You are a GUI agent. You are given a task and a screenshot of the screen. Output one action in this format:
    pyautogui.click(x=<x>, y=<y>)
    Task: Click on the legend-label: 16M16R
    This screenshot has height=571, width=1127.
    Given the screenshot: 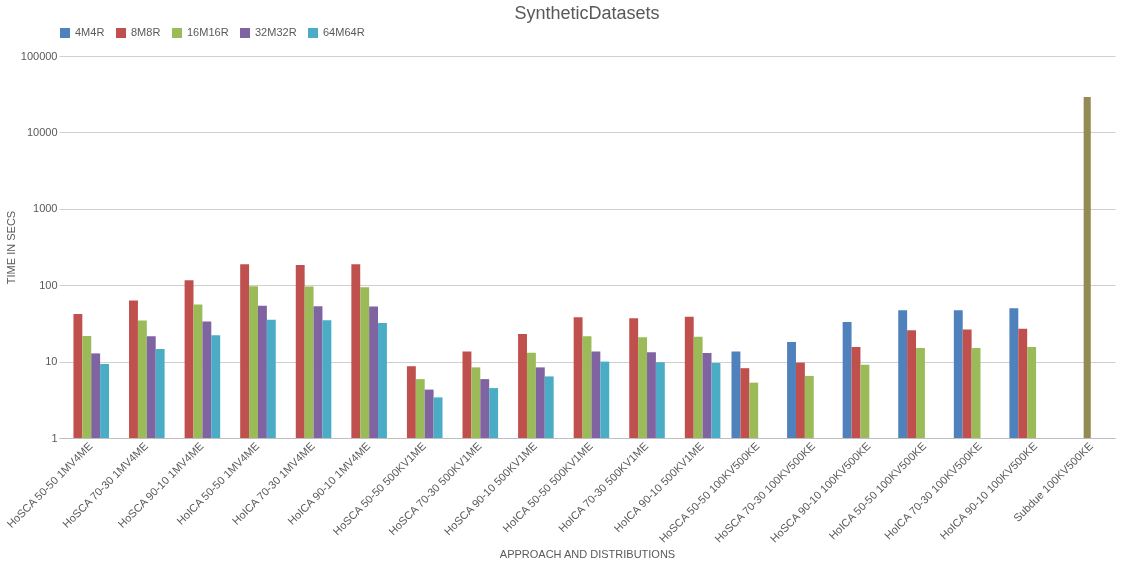 What is the action you would take?
    pyautogui.click(x=208, y=32)
    